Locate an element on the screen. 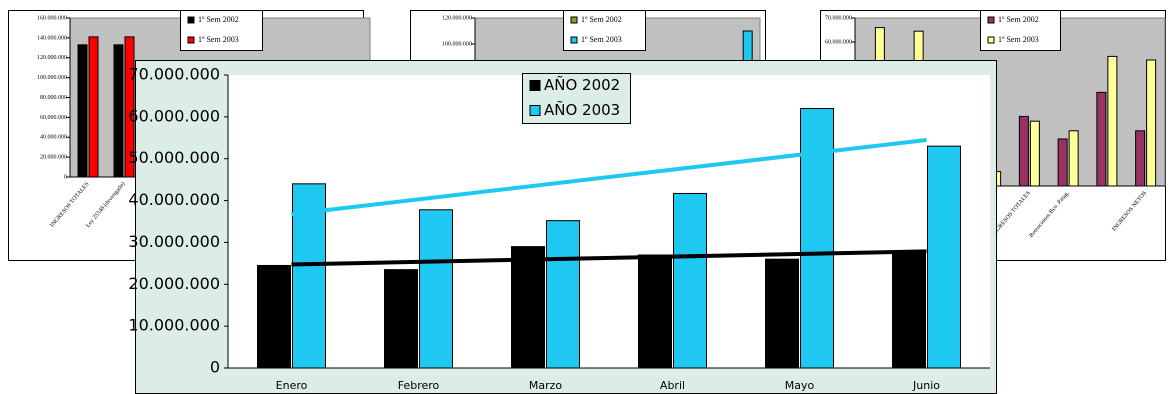 The height and width of the screenshot is (394, 1170). y-tick-label: 30.000.000 is located at coordinates (174, 241).